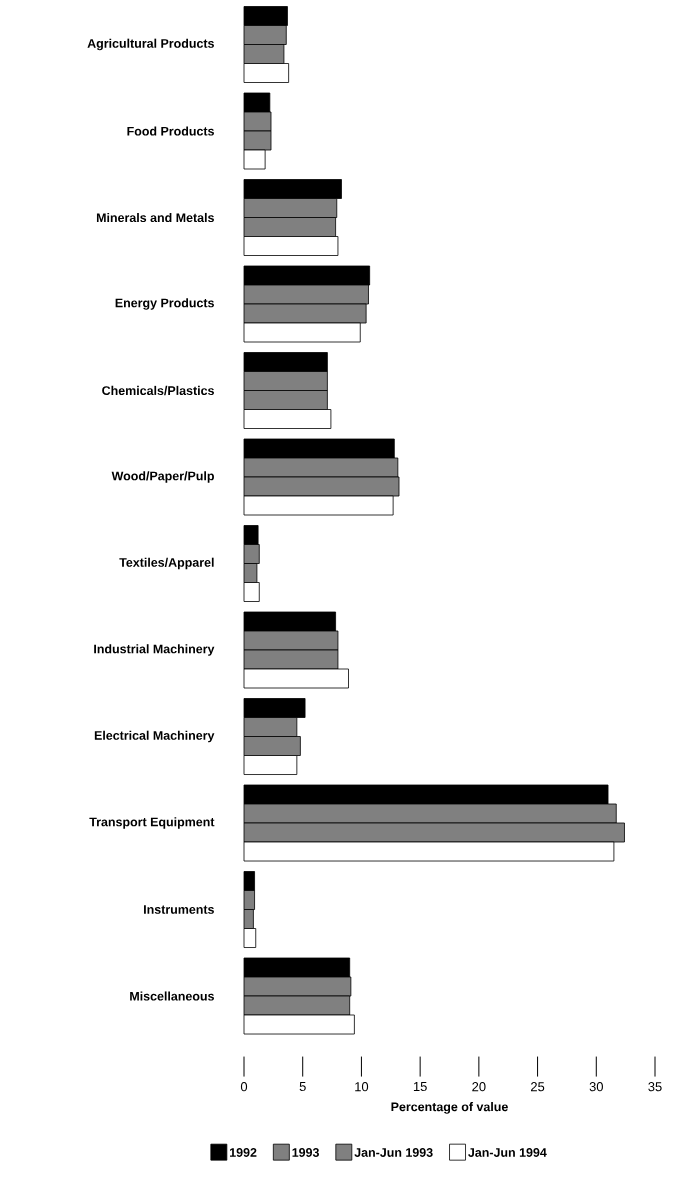  I want to click on y-tick-label: Agricultural Products, so click(150, 44).